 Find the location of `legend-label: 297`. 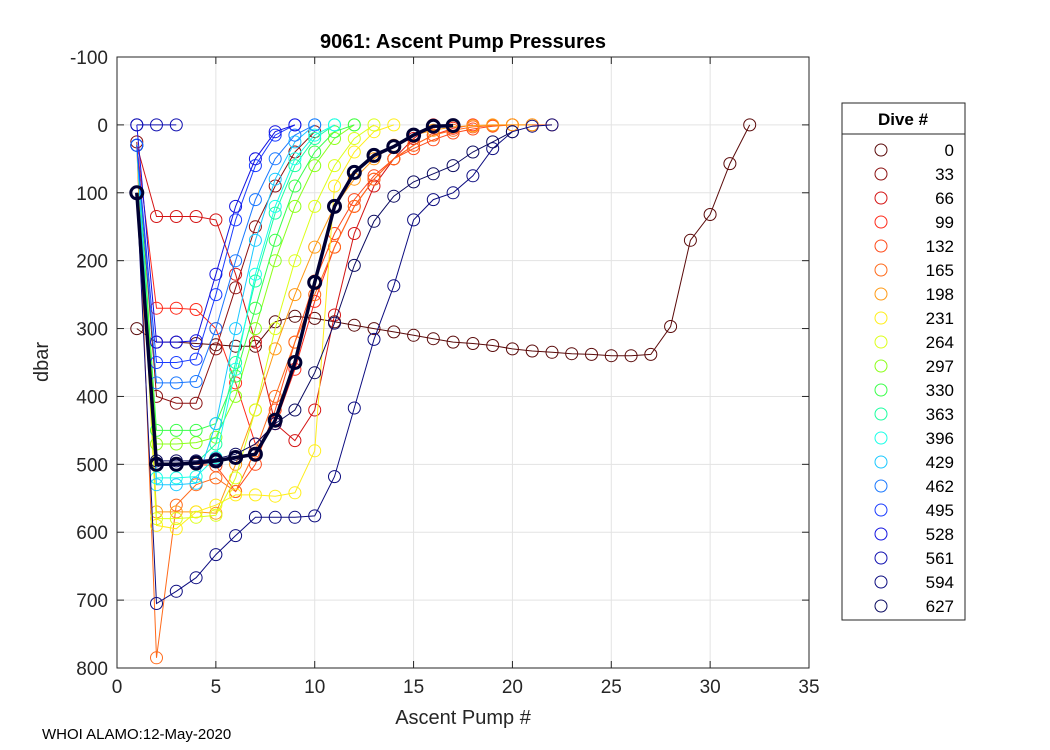

legend-label: 297 is located at coordinates (940, 366).